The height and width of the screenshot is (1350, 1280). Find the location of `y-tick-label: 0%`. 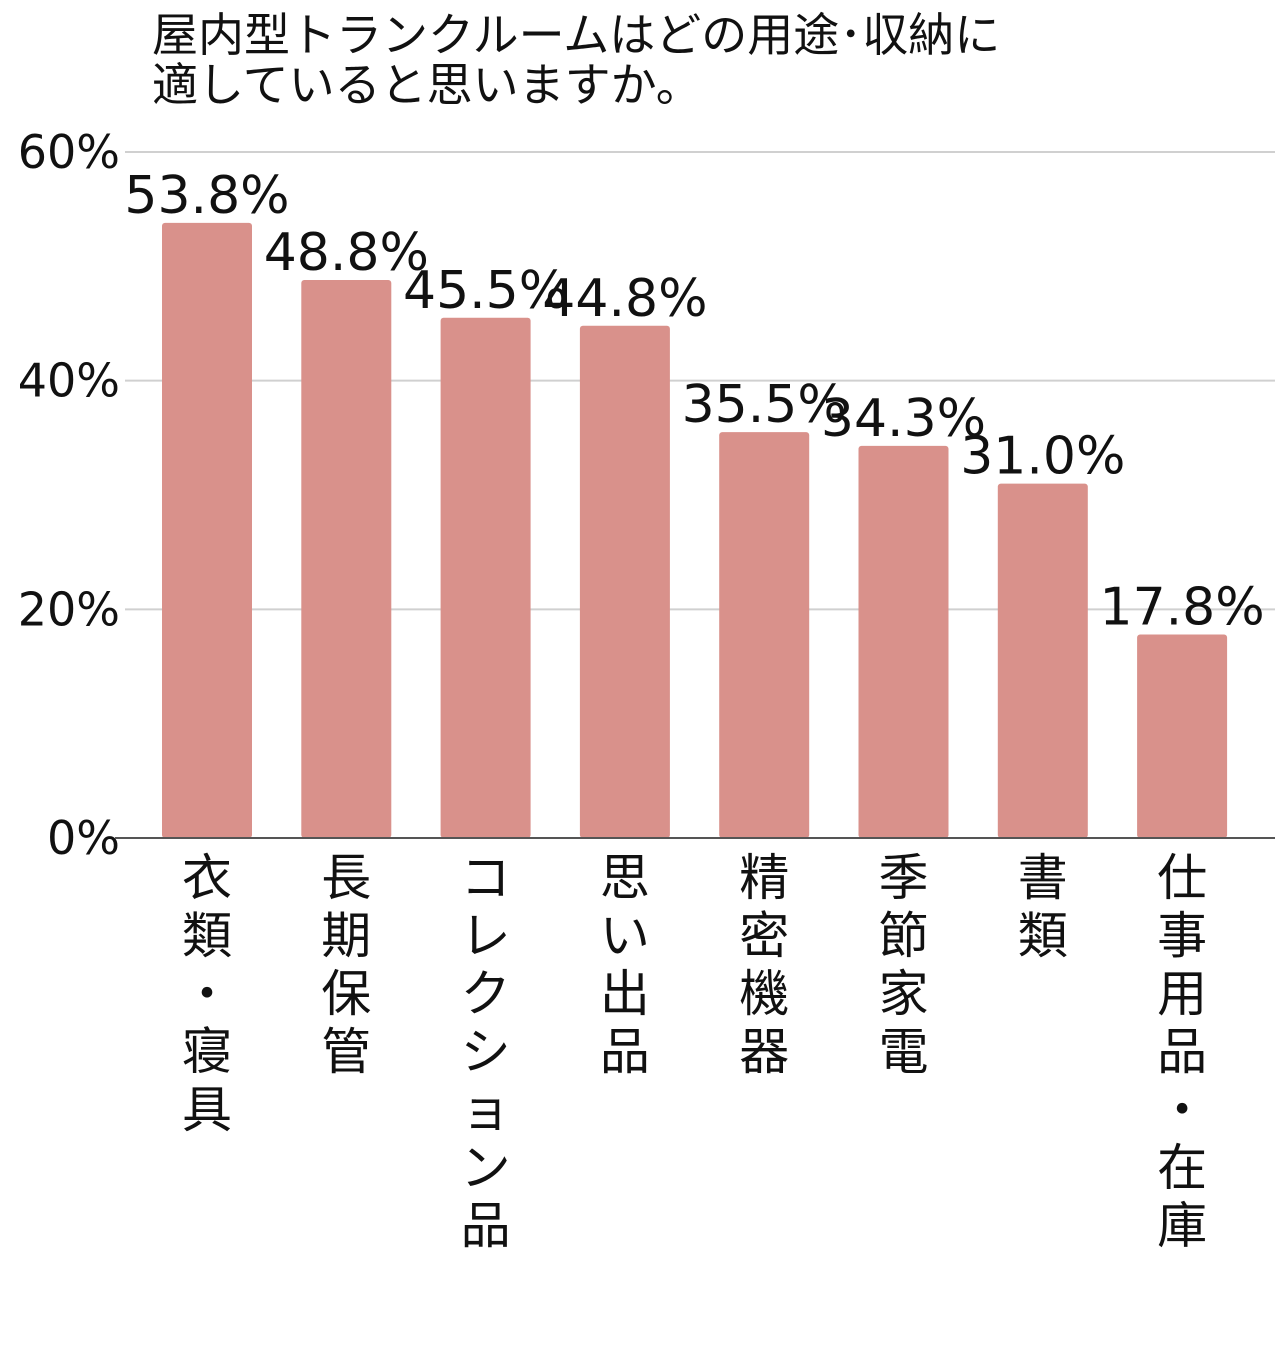

y-tick-label: 0% is located at coordinates (83, 838).